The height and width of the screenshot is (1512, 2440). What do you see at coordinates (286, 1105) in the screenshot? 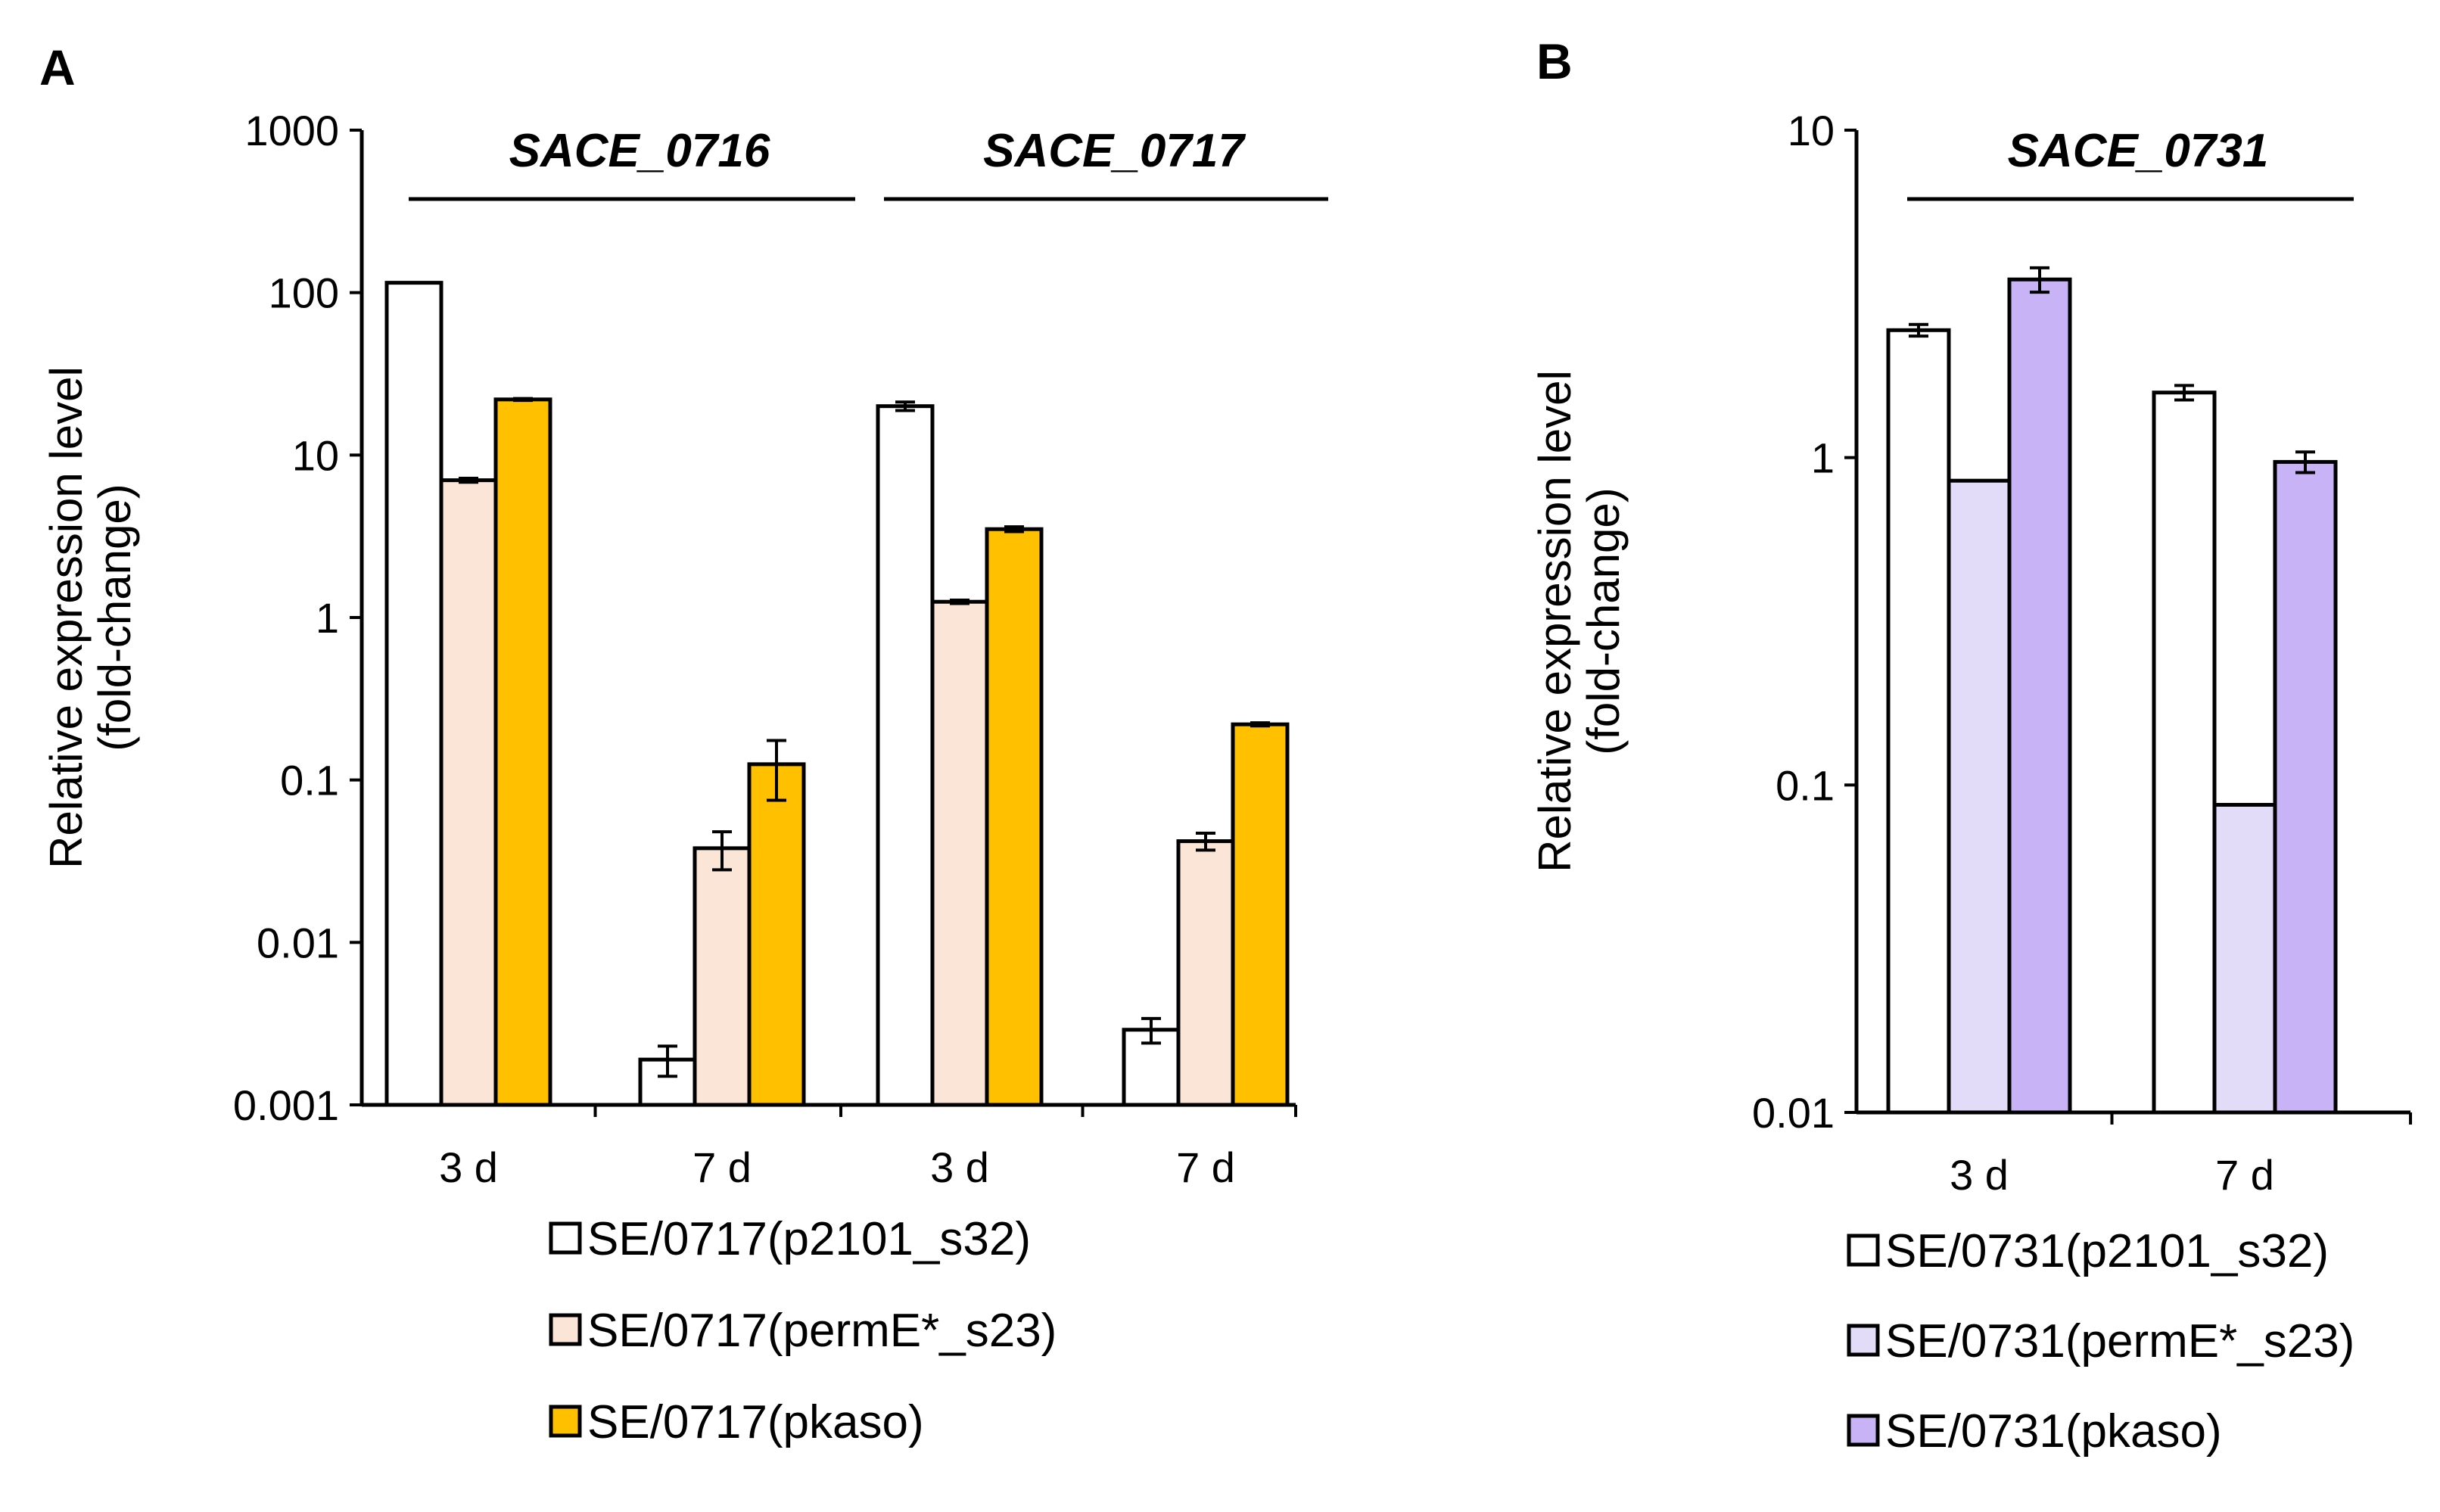
I see `y-tick-label: 0.001` at bounding box center [286, 1105].